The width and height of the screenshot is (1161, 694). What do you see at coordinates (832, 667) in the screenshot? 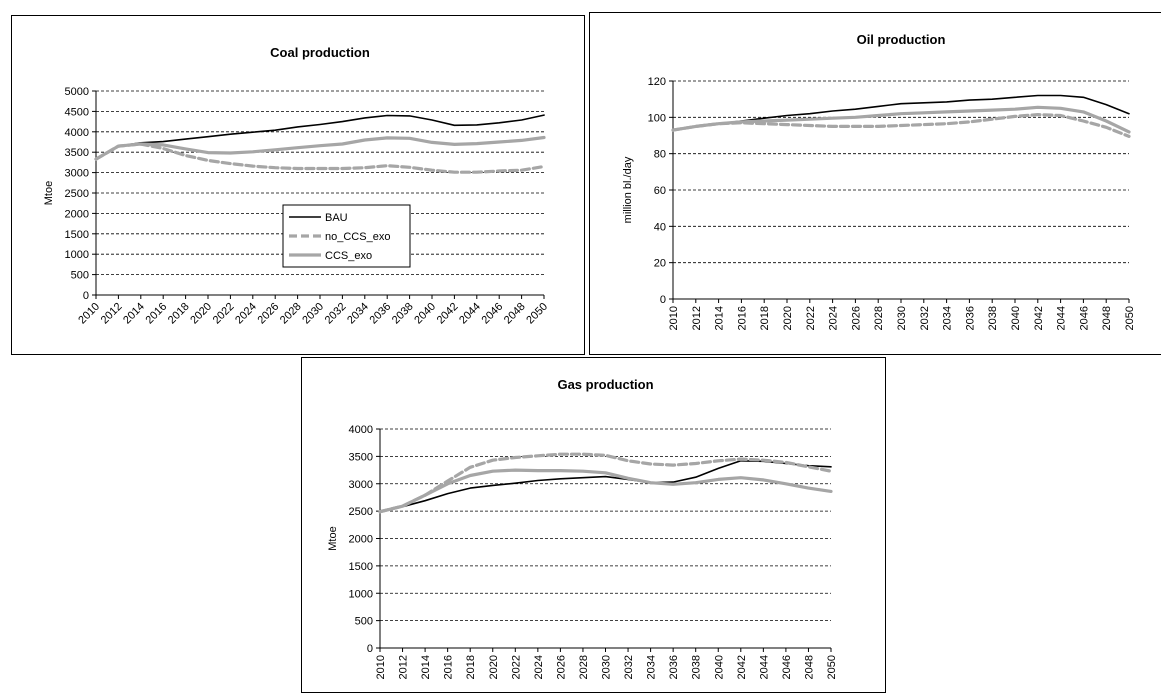
I see `gas-x-tick-label: 2050` at bounding box center [832, 667].